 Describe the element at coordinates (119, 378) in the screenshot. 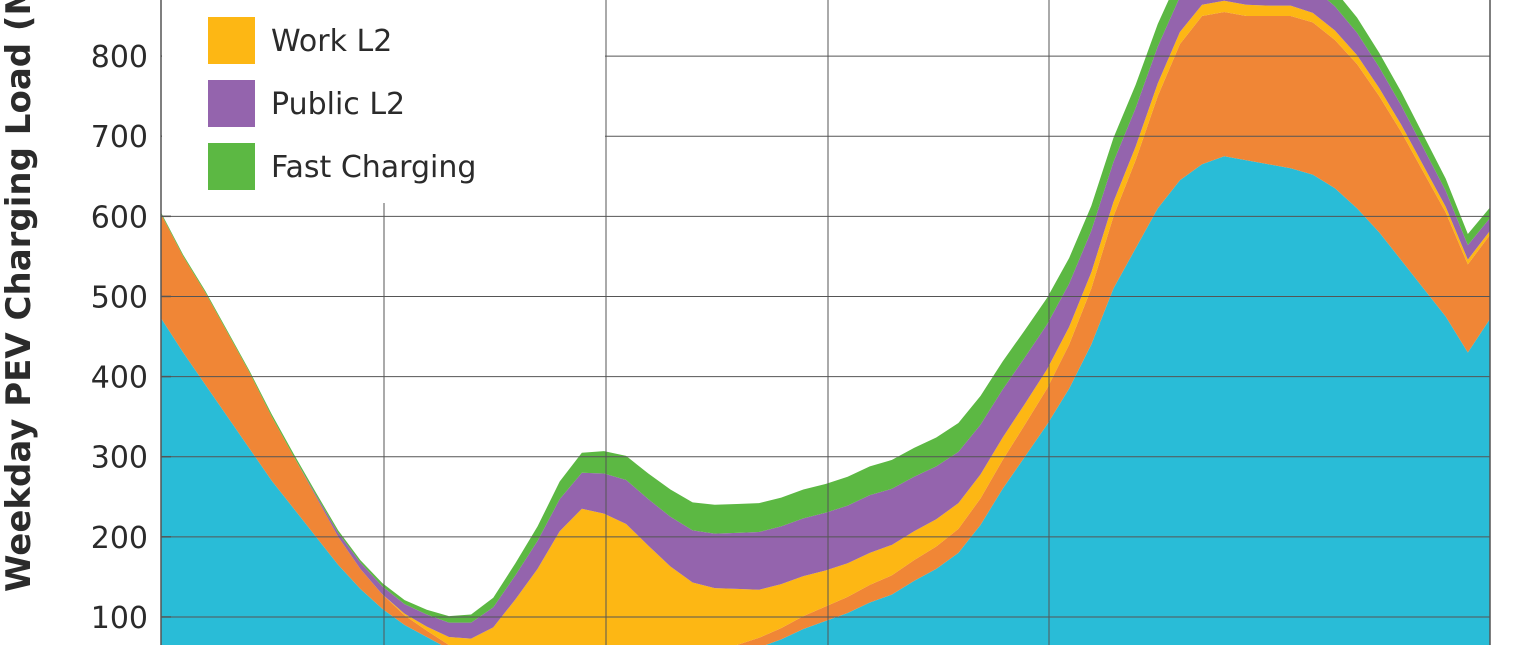

I see `y-tick-label-400: 400` at that location.